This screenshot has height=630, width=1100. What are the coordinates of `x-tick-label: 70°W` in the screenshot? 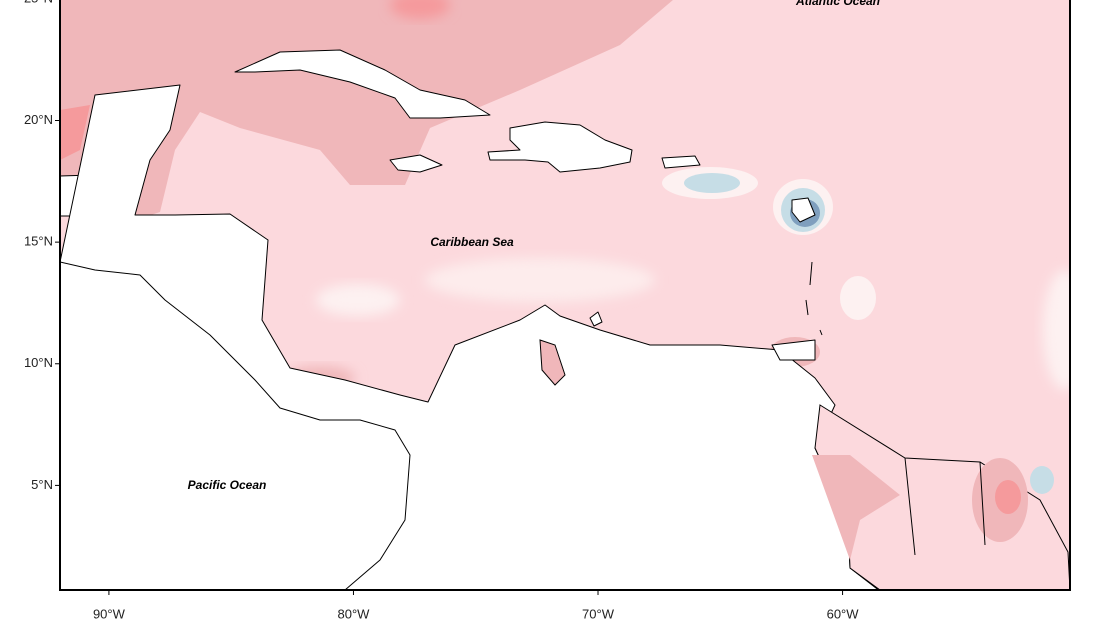 It's located at (598, 613).